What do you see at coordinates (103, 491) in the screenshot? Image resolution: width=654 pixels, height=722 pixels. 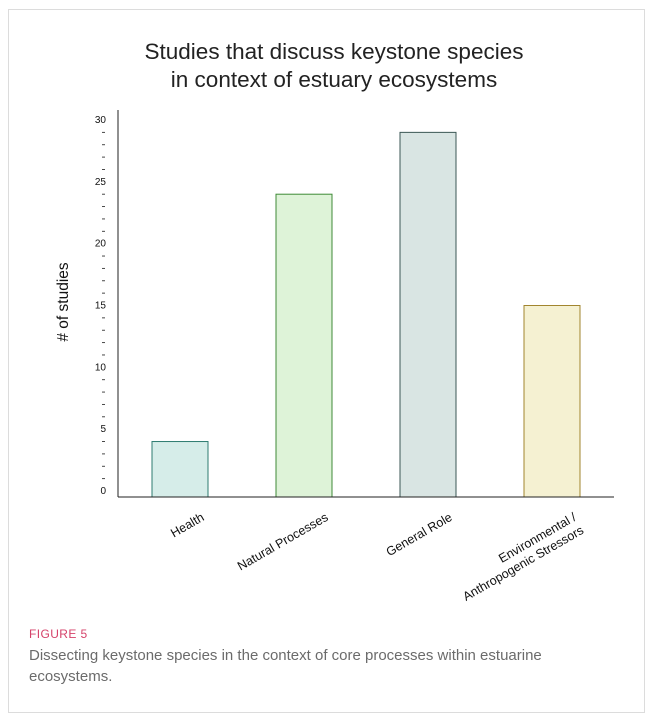 I see `y-tick-label: 0` at bounding box center [103, 491].